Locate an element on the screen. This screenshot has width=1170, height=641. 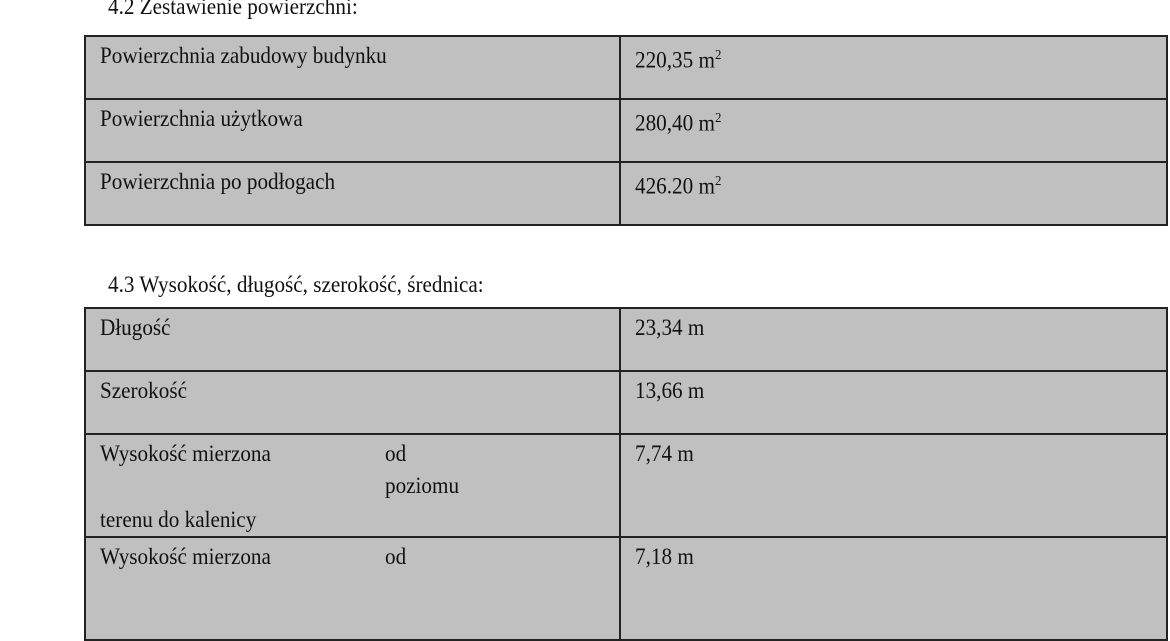
row-label: Powierzchnia użytkowa is located at coordinates (201, 118).